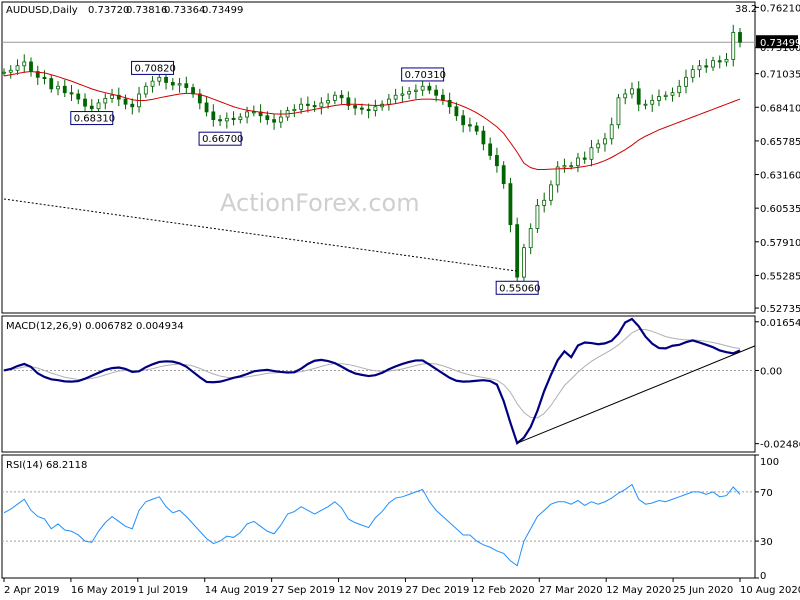 The width and height of the screenshot is (800, 600). Describe the element at coordinates (155, 68) in the screenshot. I see `price-annotation-label: 0.70820` at that location.